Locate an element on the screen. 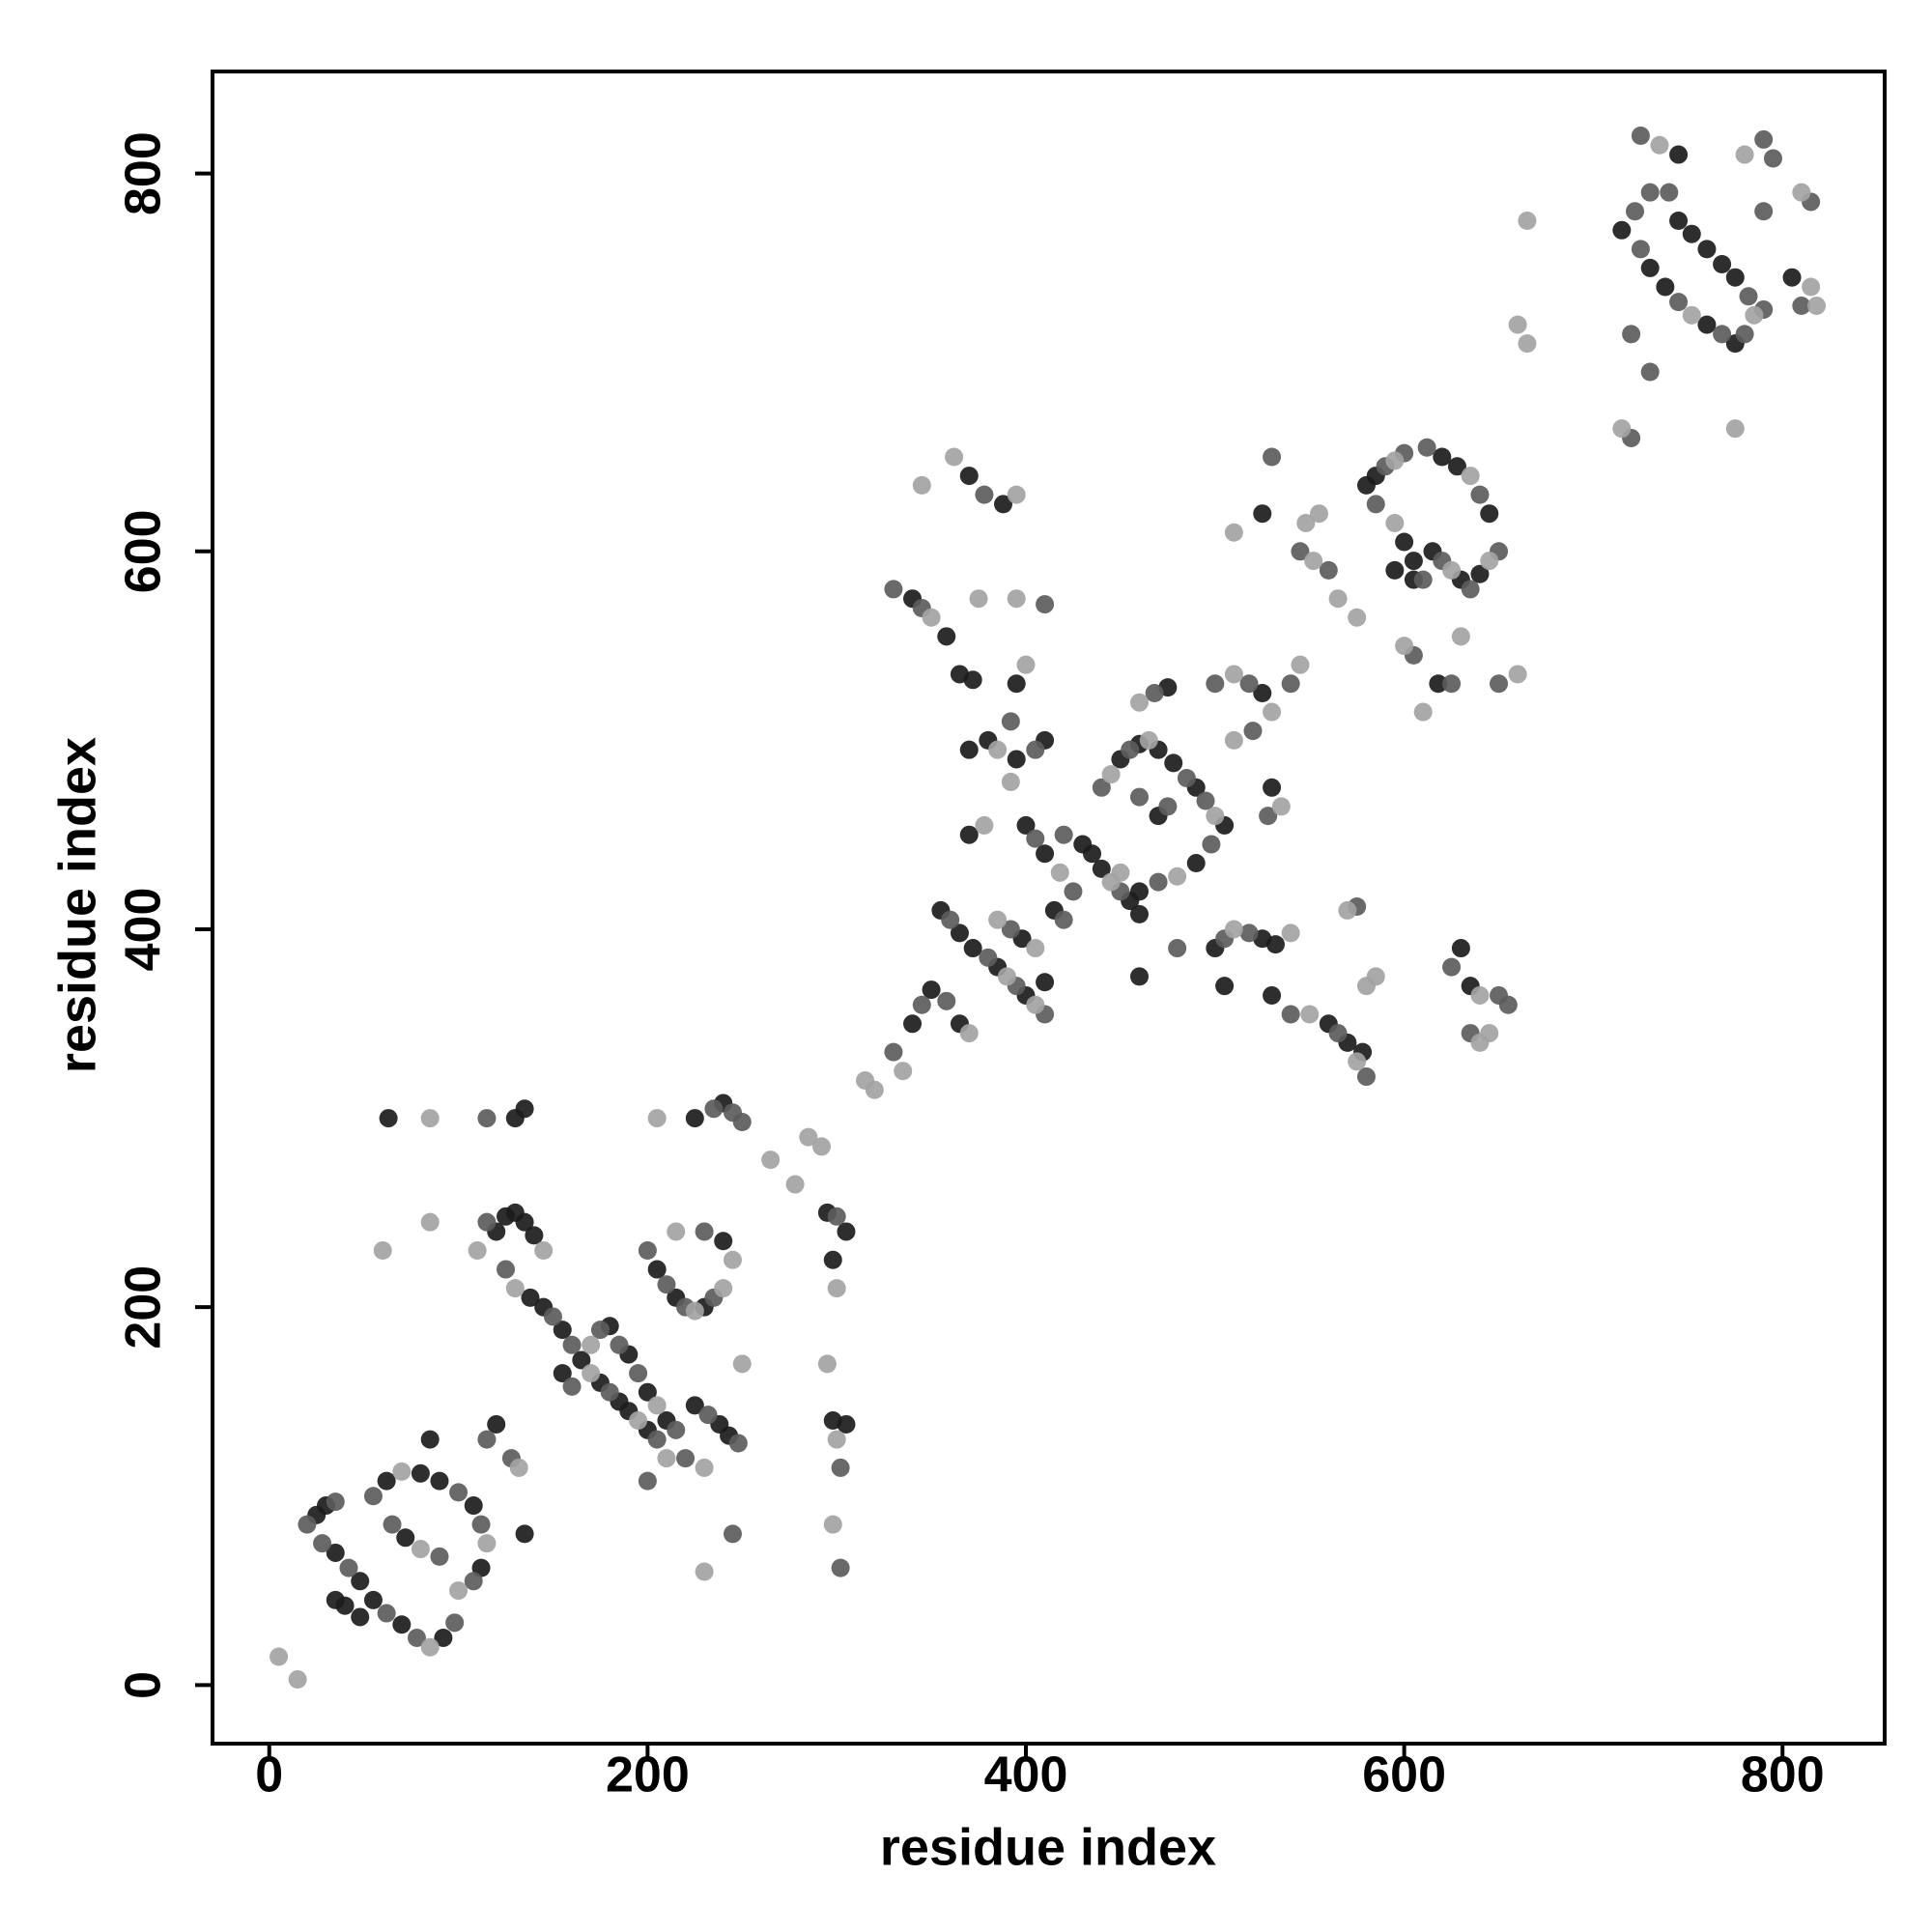 The height and width of the screenshot is (1932, 1932). y-tick-label: 200 is located at coordinates (144, 1307).